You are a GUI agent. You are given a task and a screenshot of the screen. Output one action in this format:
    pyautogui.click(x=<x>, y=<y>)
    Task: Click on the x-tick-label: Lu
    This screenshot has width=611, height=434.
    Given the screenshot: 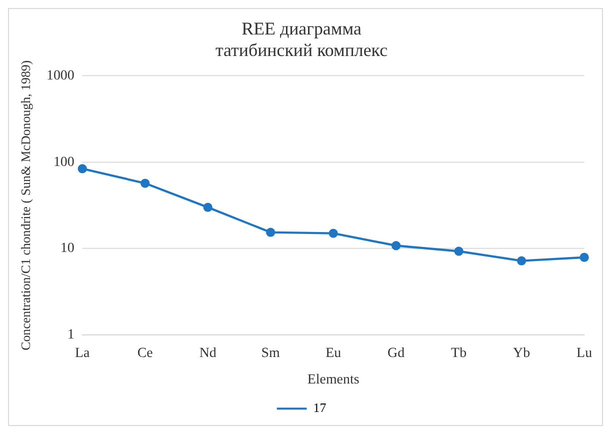 What is the action you would take?
    pyautogui.click(x=584, y=353)
    